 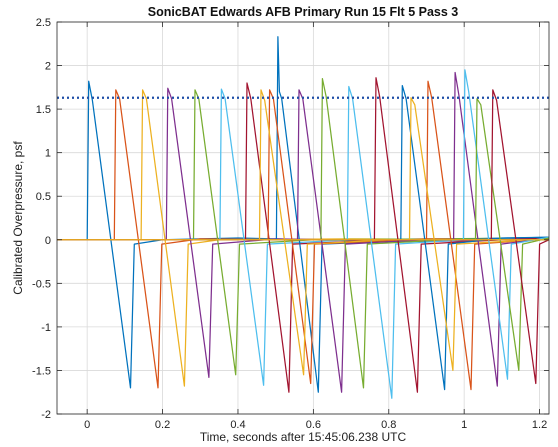 I want to click on x-tick-label: 0.6, so click(x=313, y=425).